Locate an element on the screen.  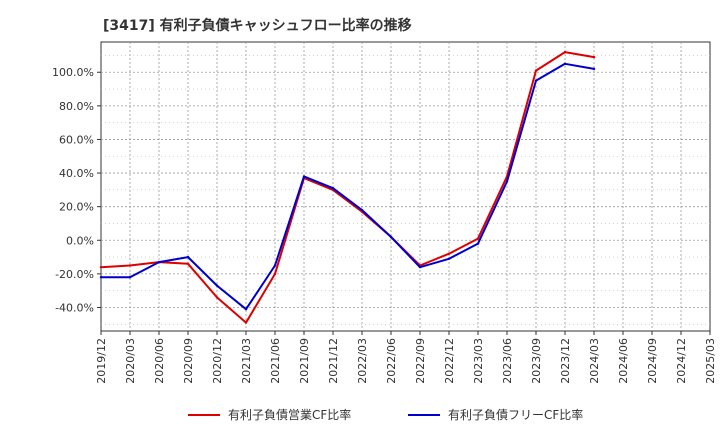
x-tick-label: 2023/03 is located at coordinates (478, 361).